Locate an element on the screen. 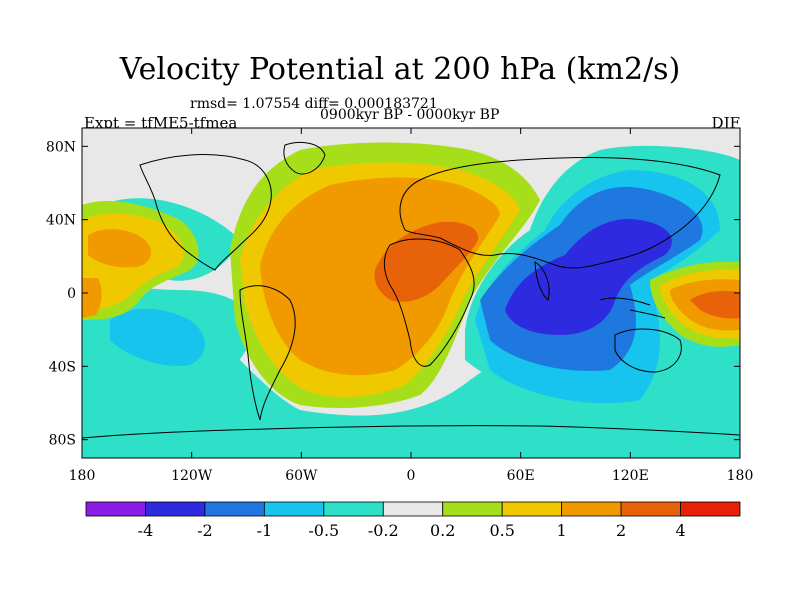 This screenshot has height=600, width=800. colorbar-label: -2 is located at coordinates (205, 530).